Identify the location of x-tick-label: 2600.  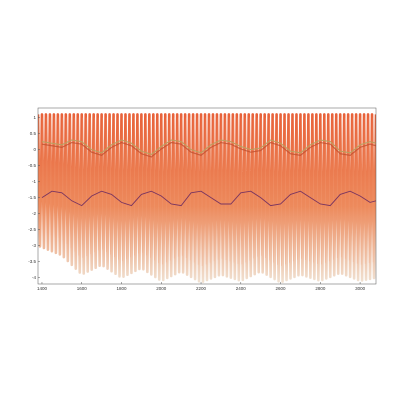
(281, 288).